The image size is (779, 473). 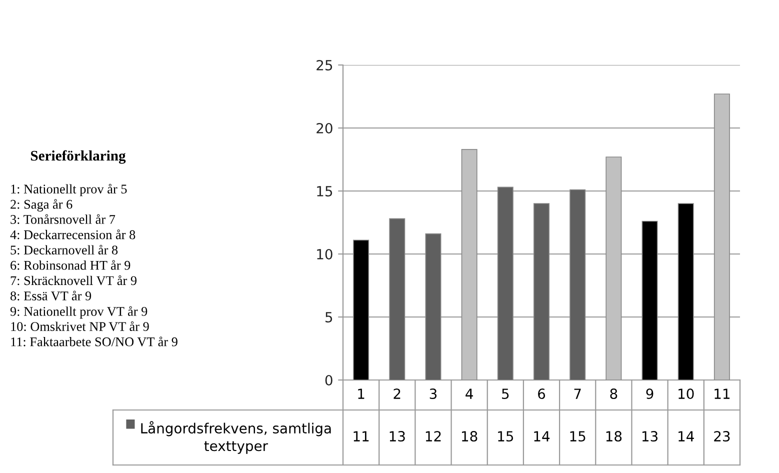 I want to click on text: 3: Tonårsnovell år 7, so click(x=63, y=219).